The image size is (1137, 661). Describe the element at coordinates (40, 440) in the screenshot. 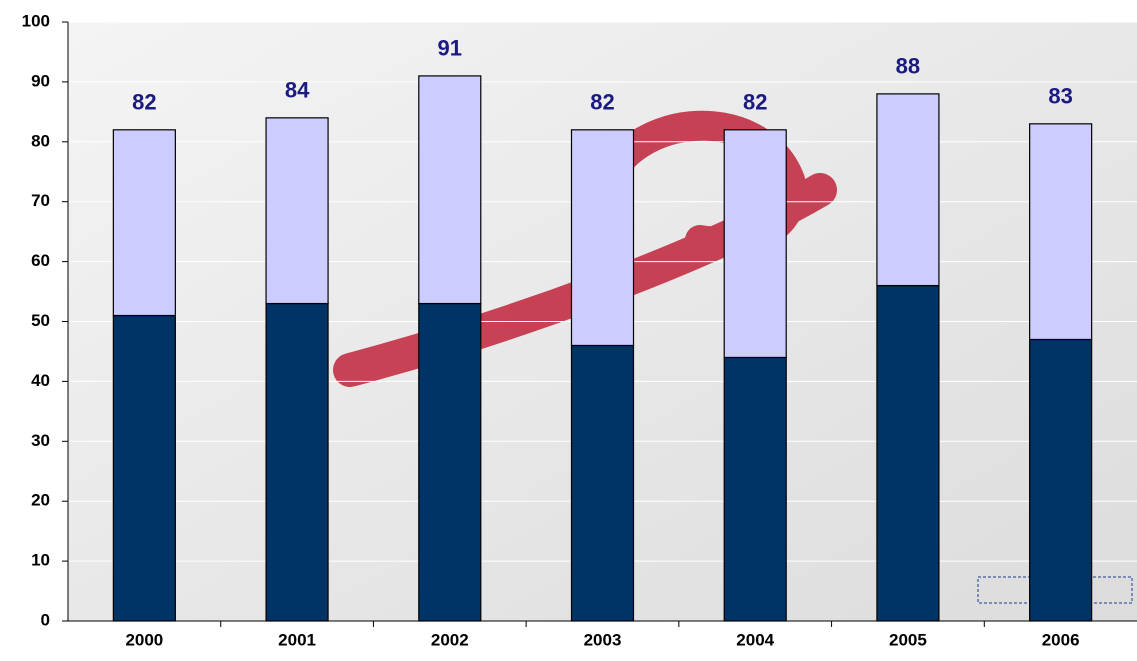

I see `y-tick-label: 30` at that location.